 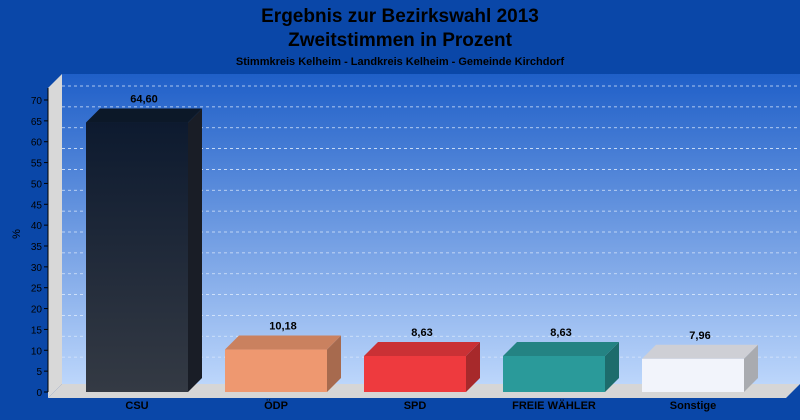 I want to click on y-tick-label: 5, so click(x=39, y=372).